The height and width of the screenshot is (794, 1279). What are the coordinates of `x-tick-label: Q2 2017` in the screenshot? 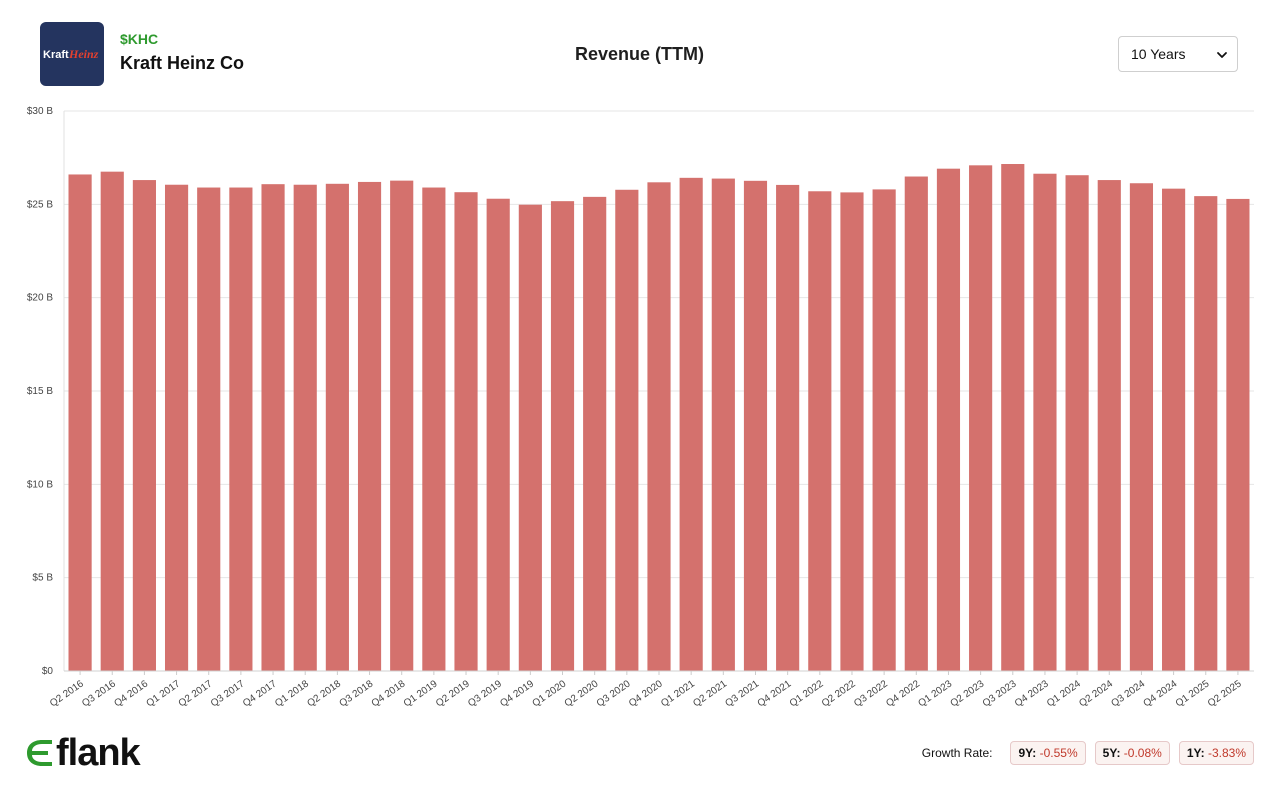 It's located at (196, 693).